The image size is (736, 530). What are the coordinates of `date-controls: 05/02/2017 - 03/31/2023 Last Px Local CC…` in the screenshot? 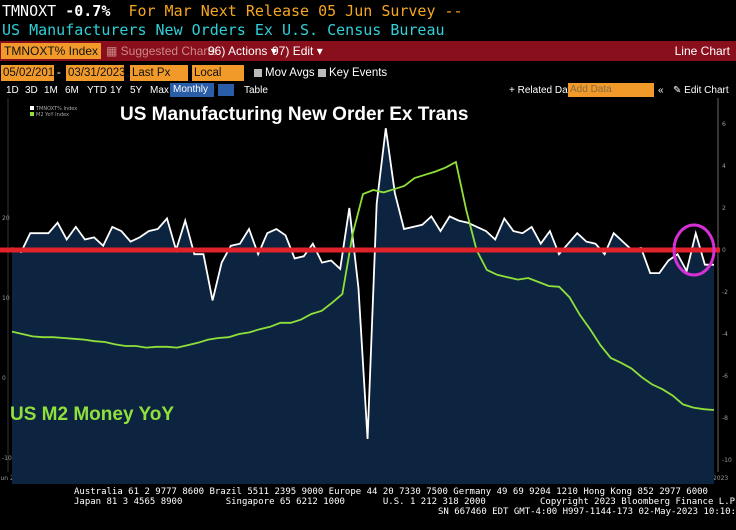 It's located at (368, 79).